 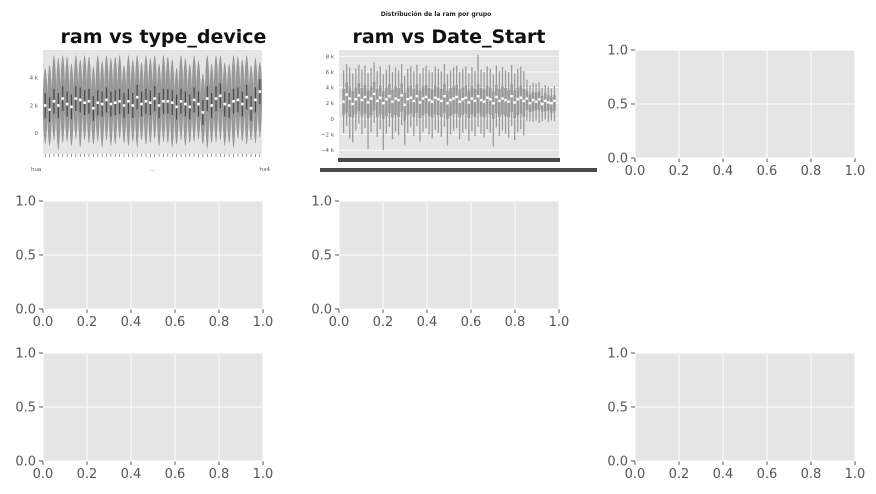 What do you see at coordinates (144, 263) in the screenshot?
I see `axes-3: 0.0 0.2 0.4 0.6 0.8 1.0 0.0 0.5 1.0` at bounding box center [144, 263].